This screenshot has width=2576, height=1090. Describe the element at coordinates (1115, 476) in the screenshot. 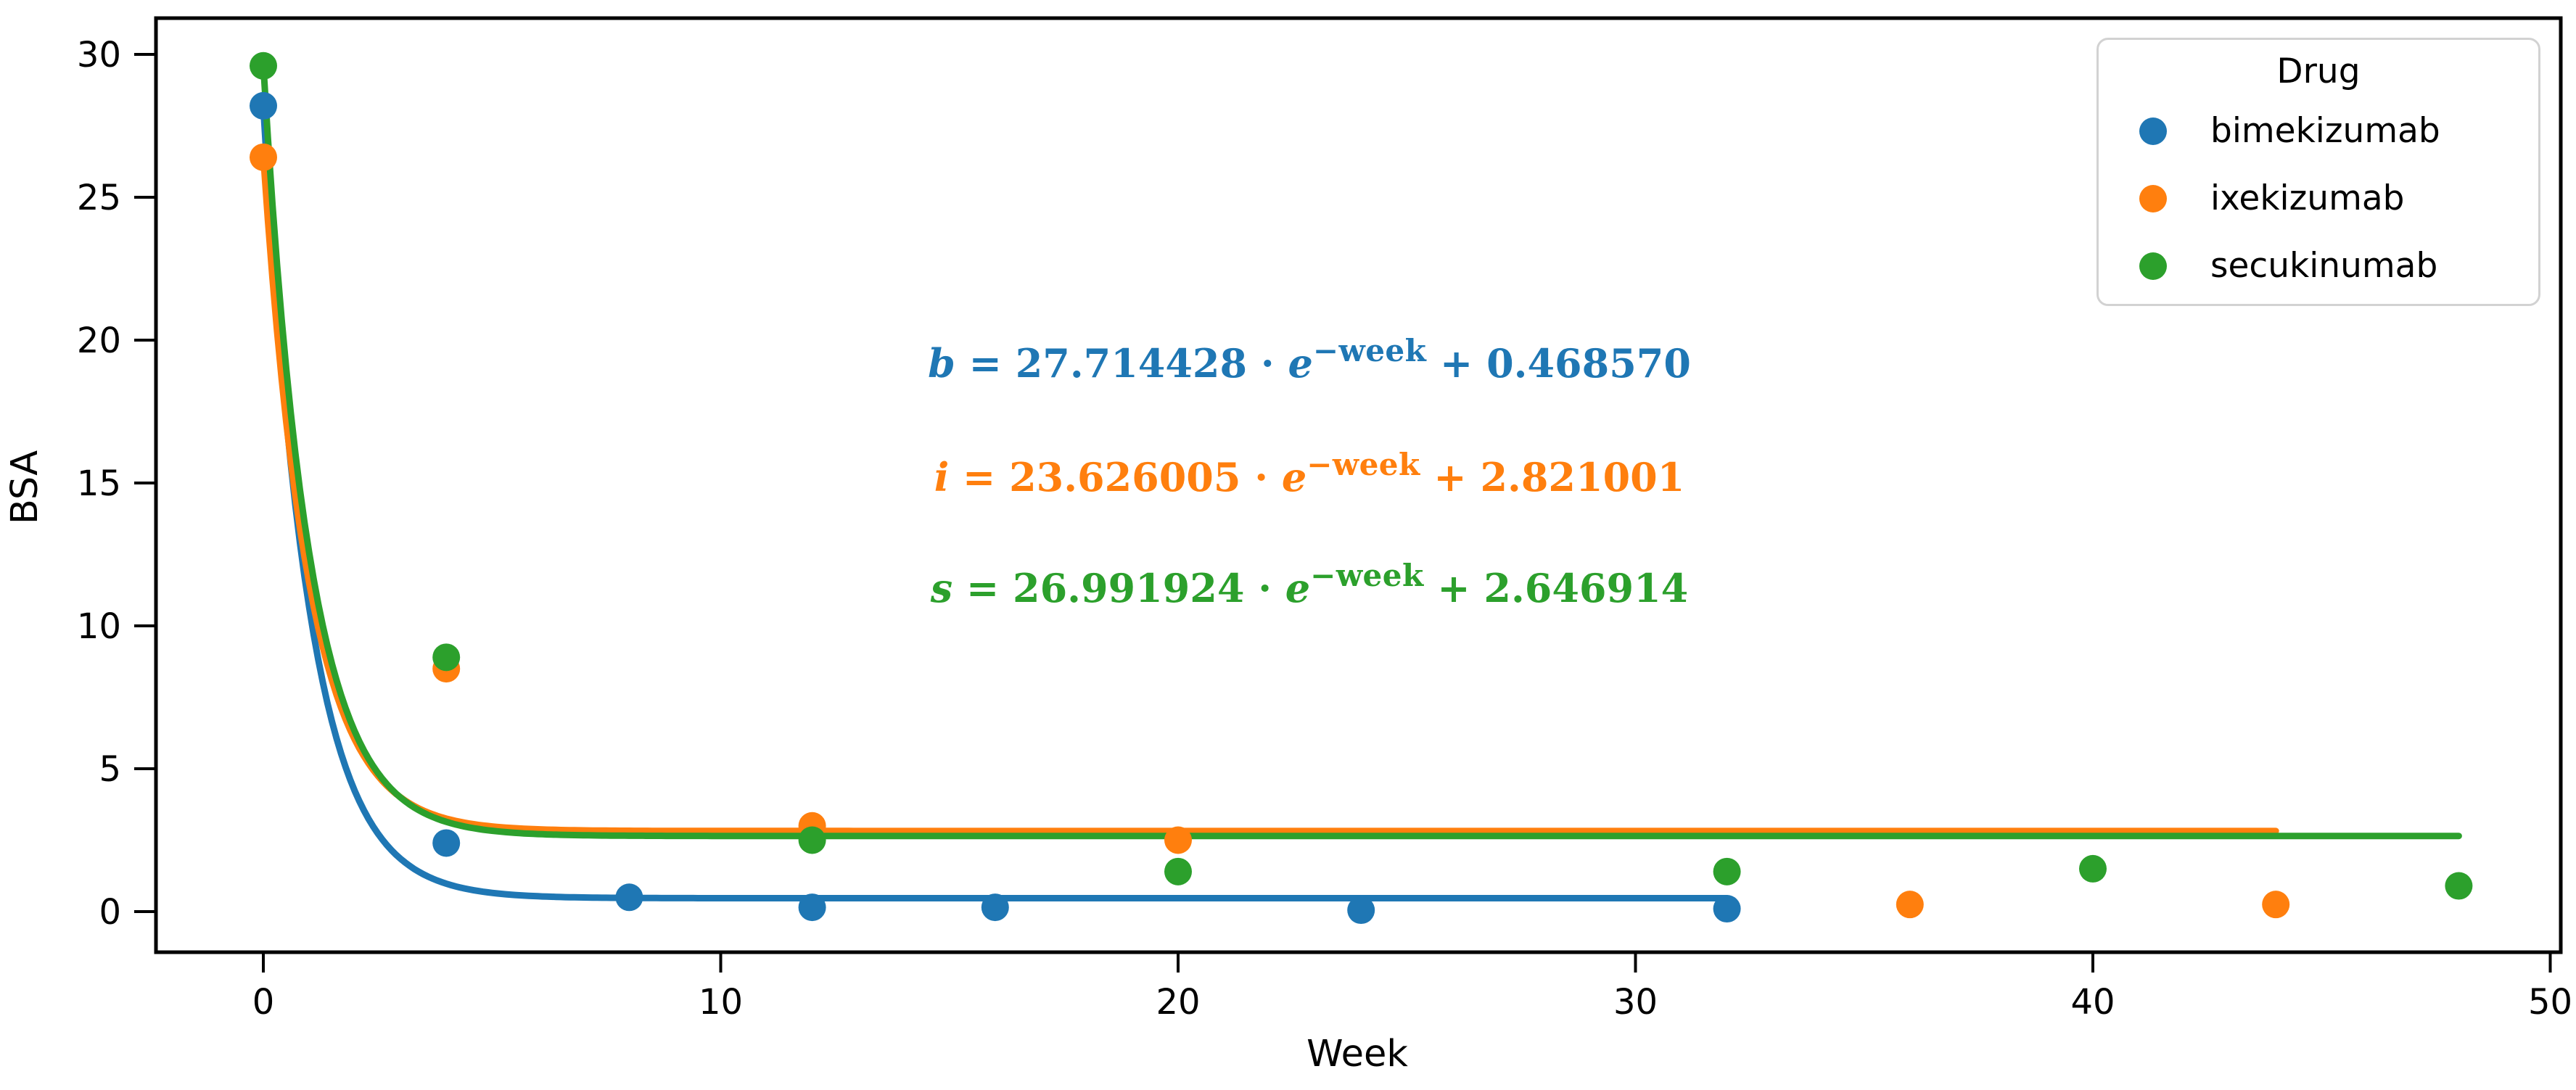

I see `equation-coefficient: = 23.626005 ·` at that location.